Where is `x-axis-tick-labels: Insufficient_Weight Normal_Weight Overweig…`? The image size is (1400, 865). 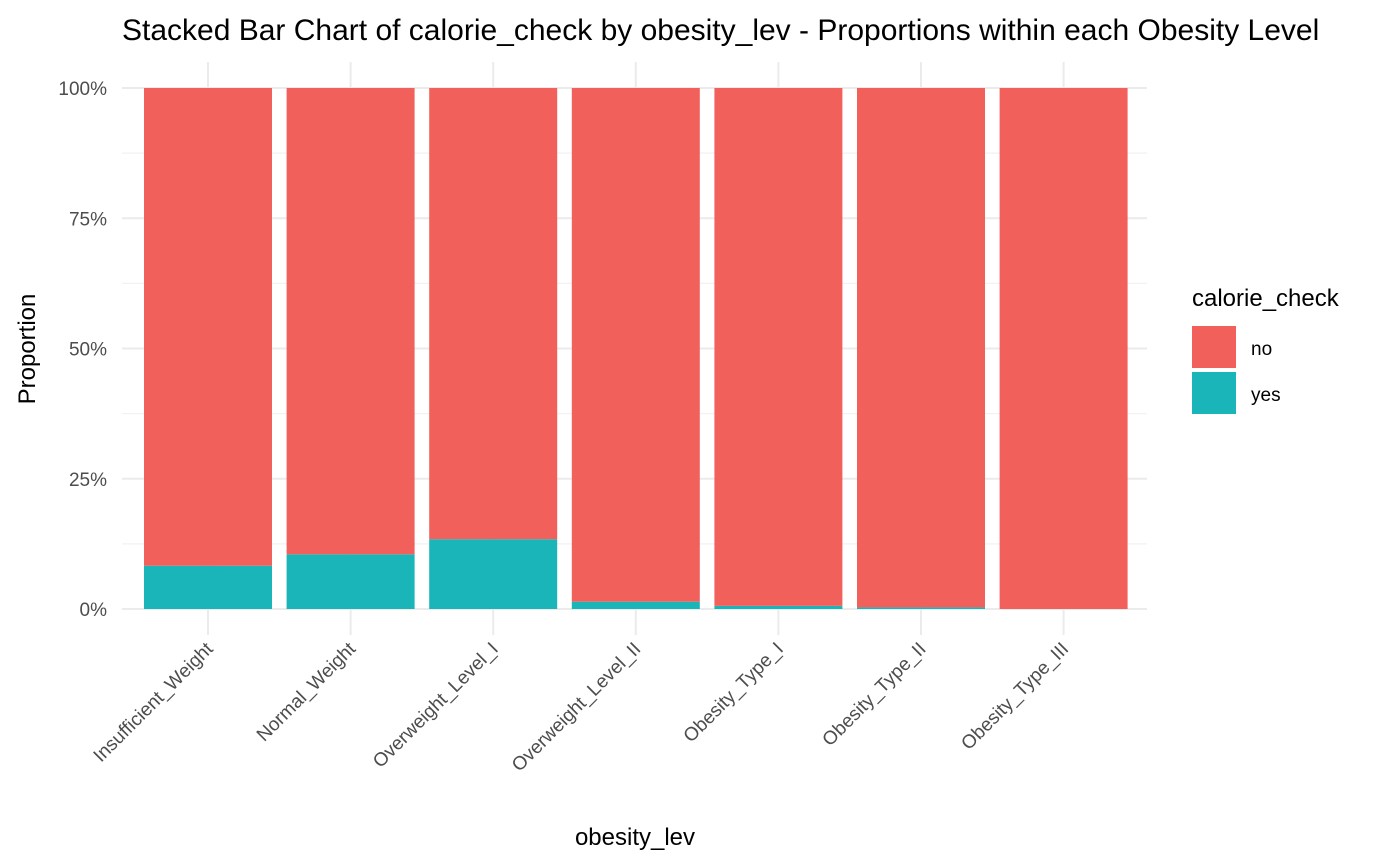 x-axis-tick-labels: Insufficient_Weight Normal_Weight Overweig… is located at coordinates (581, 707).